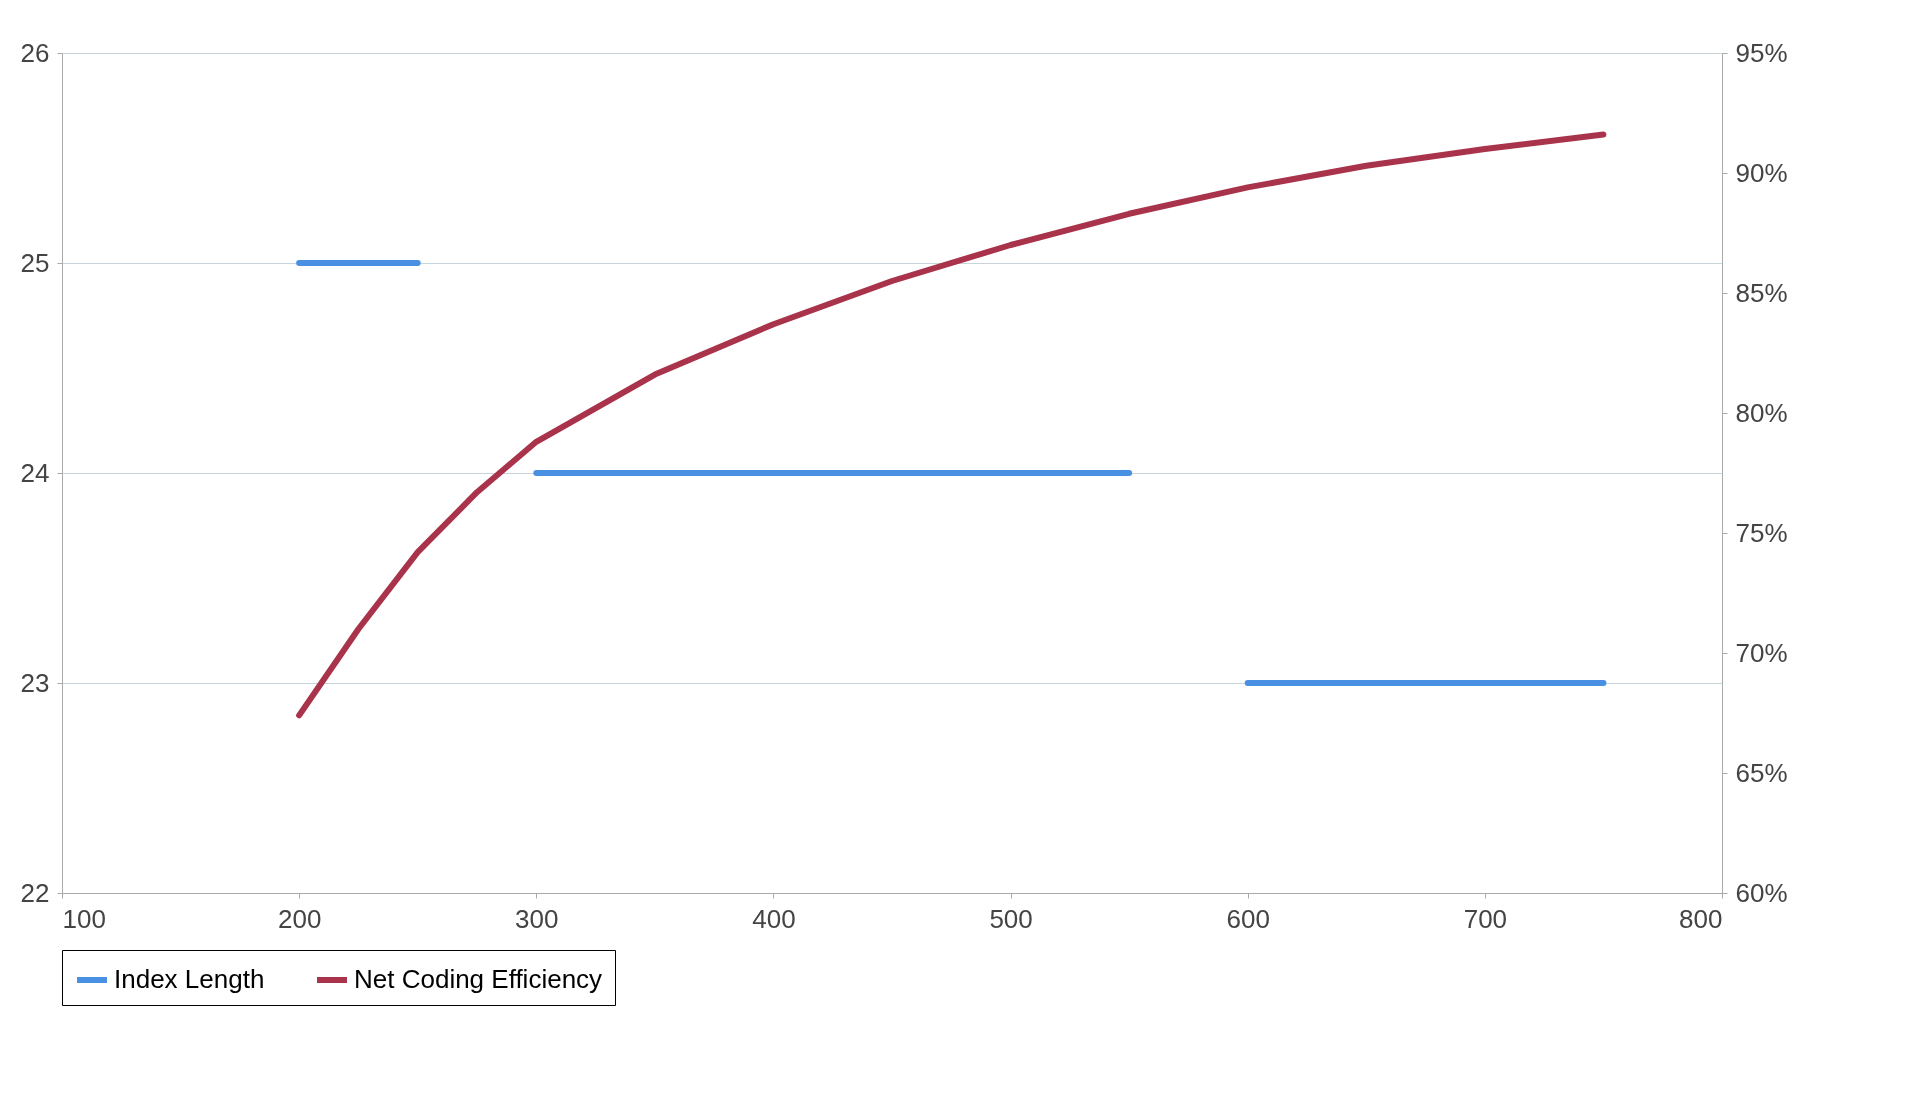  Describe the element at coordinates (1761, 772) in the screenshot. I see `y2-tick-label: 65%` at that location.